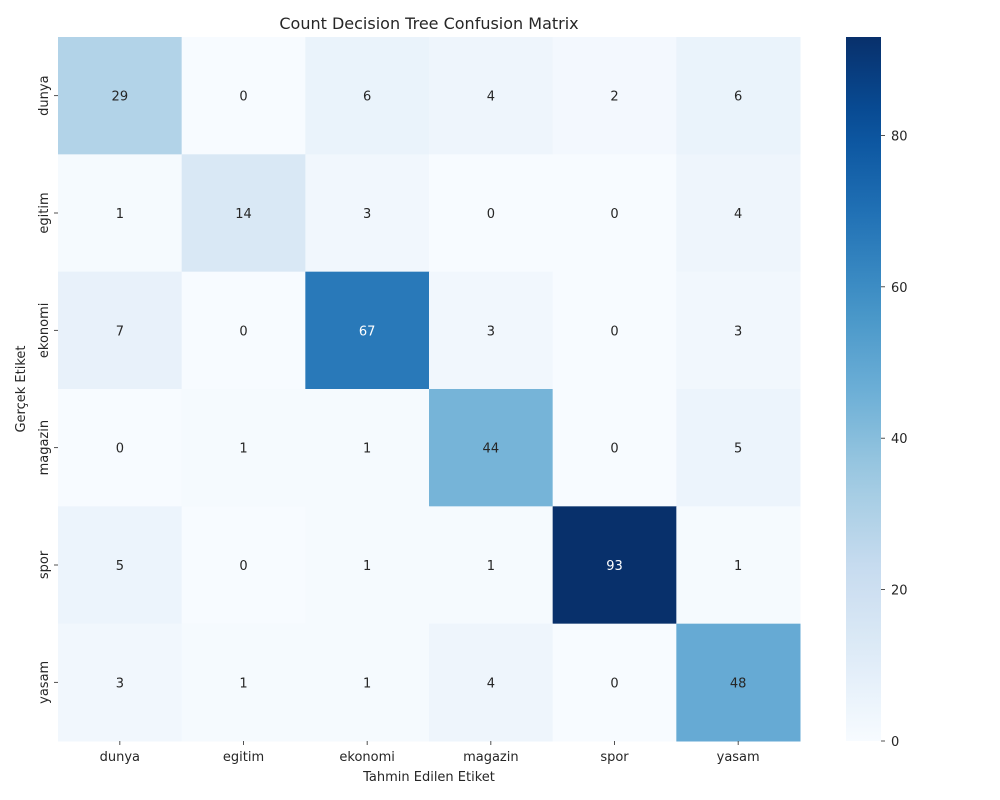 The image size is (1000, 800). What do you see at coordinates (44, 448) in the screenshot?
I see `y-tick-label: magazin` at bounding box center [44, 448].